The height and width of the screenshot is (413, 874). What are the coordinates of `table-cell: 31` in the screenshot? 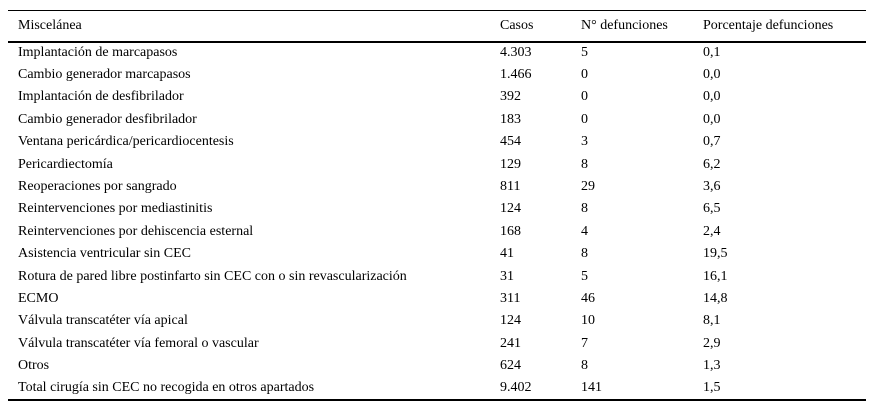 It's located at (507, 276).